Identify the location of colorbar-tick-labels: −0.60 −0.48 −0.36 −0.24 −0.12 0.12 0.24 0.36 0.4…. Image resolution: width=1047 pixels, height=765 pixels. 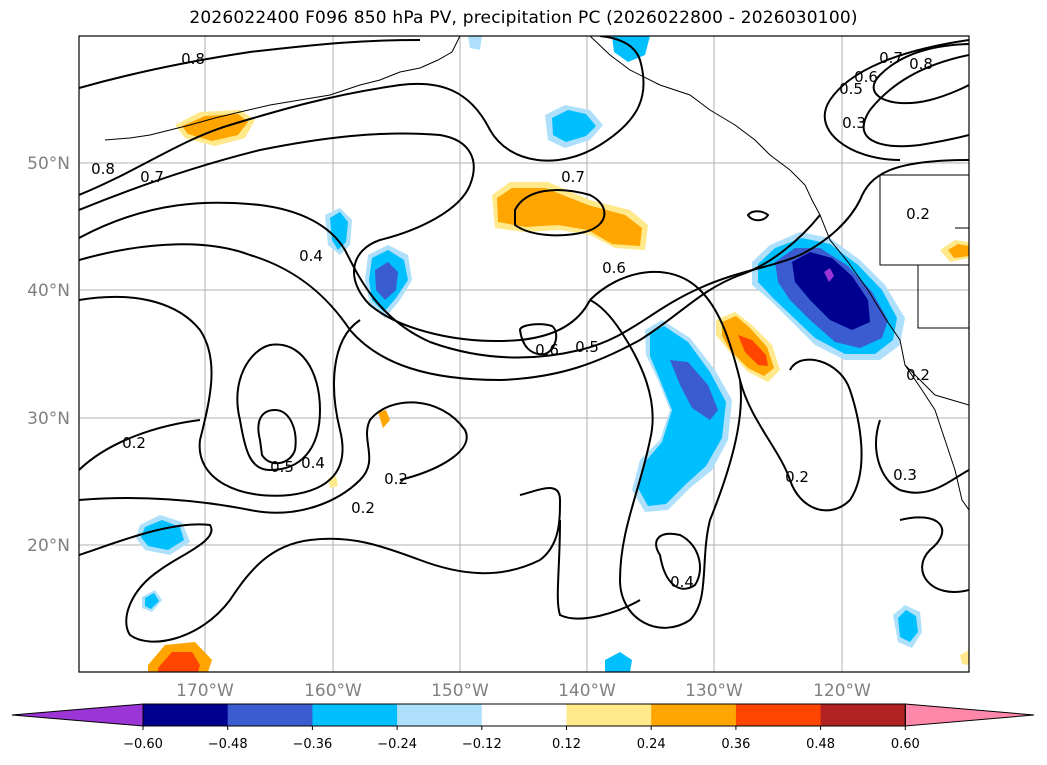
(521, 739).